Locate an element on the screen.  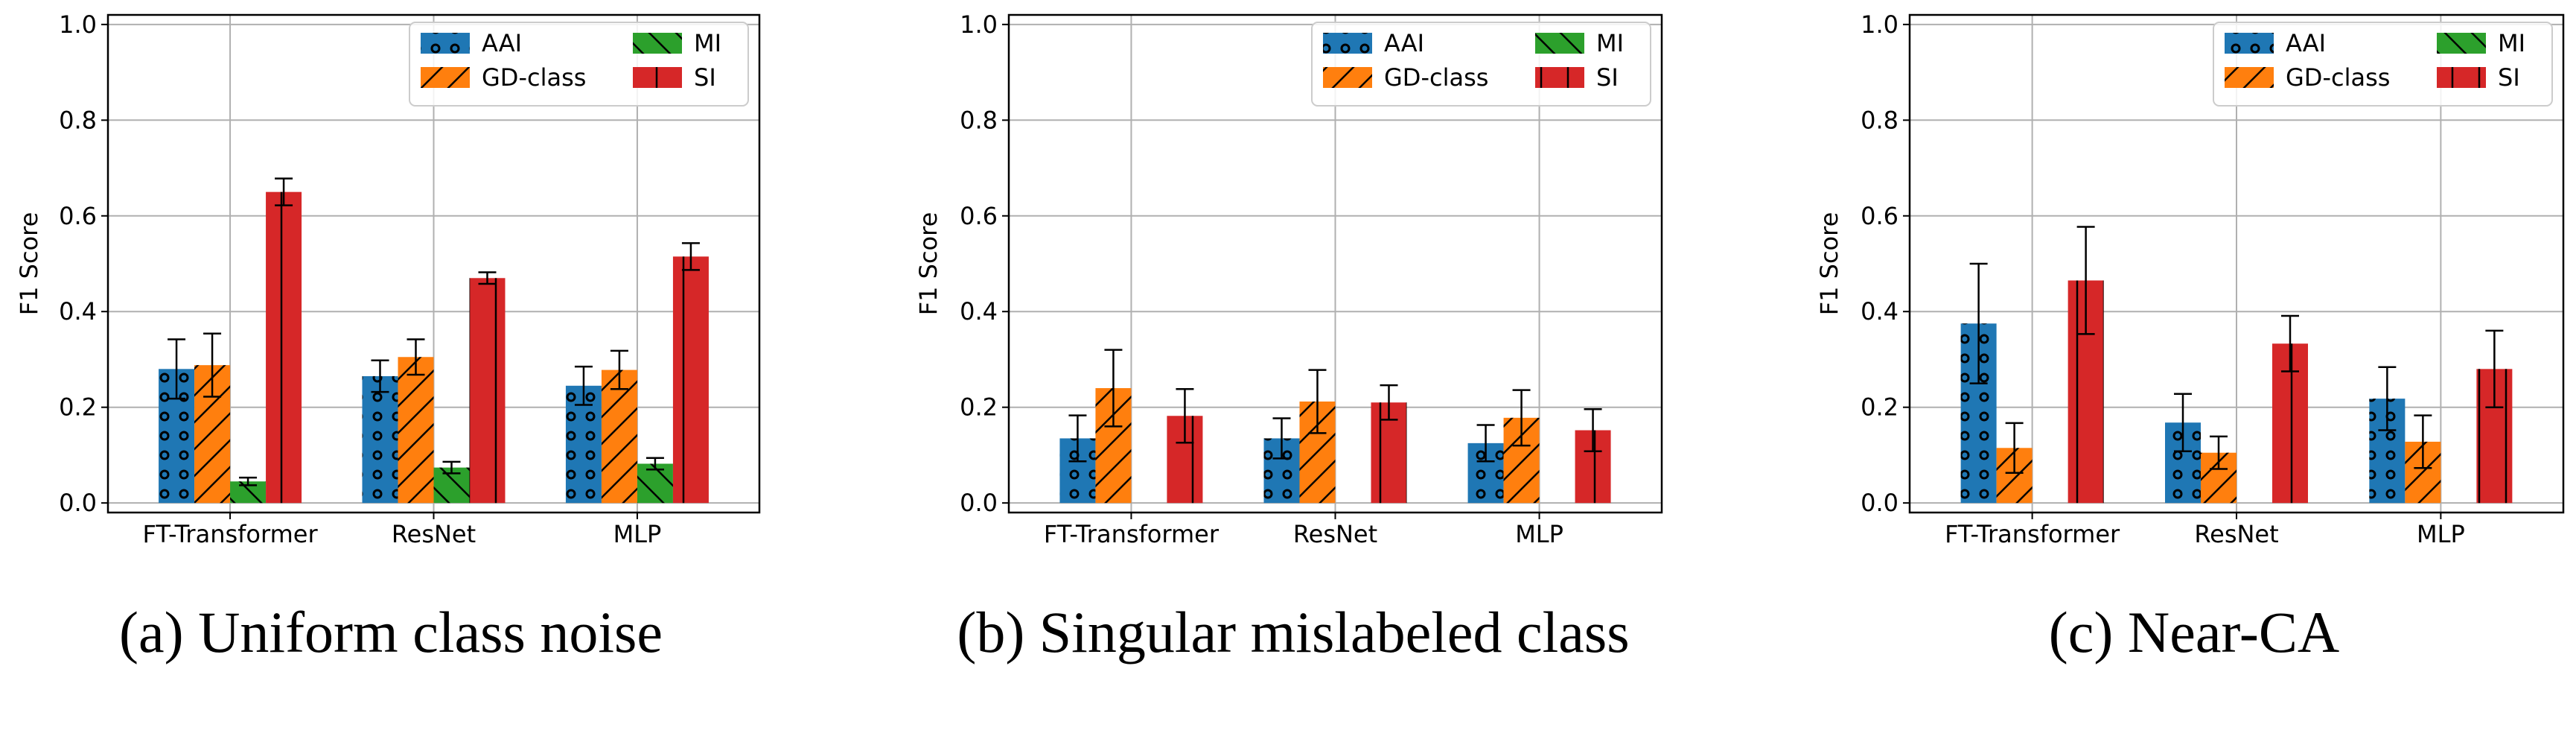
chart-caption: (c) Near-CA is located at coordinates (2194, 633).